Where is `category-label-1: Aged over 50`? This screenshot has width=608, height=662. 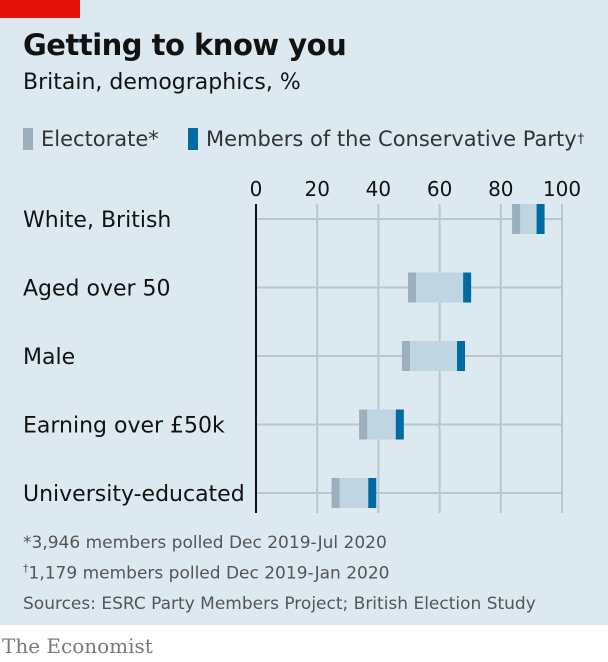 category-label-1: Aged over 50 is located at coordinates (97, 289).